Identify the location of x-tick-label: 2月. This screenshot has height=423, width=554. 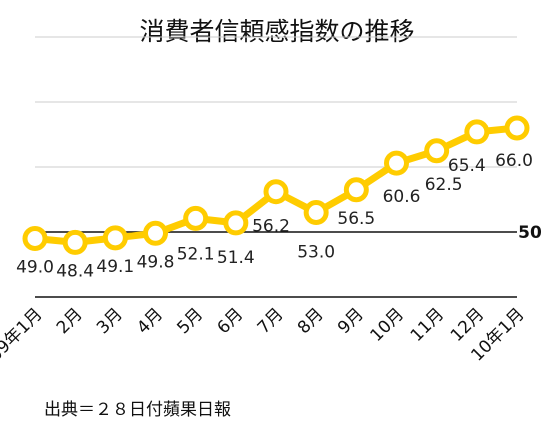
(70, 321).